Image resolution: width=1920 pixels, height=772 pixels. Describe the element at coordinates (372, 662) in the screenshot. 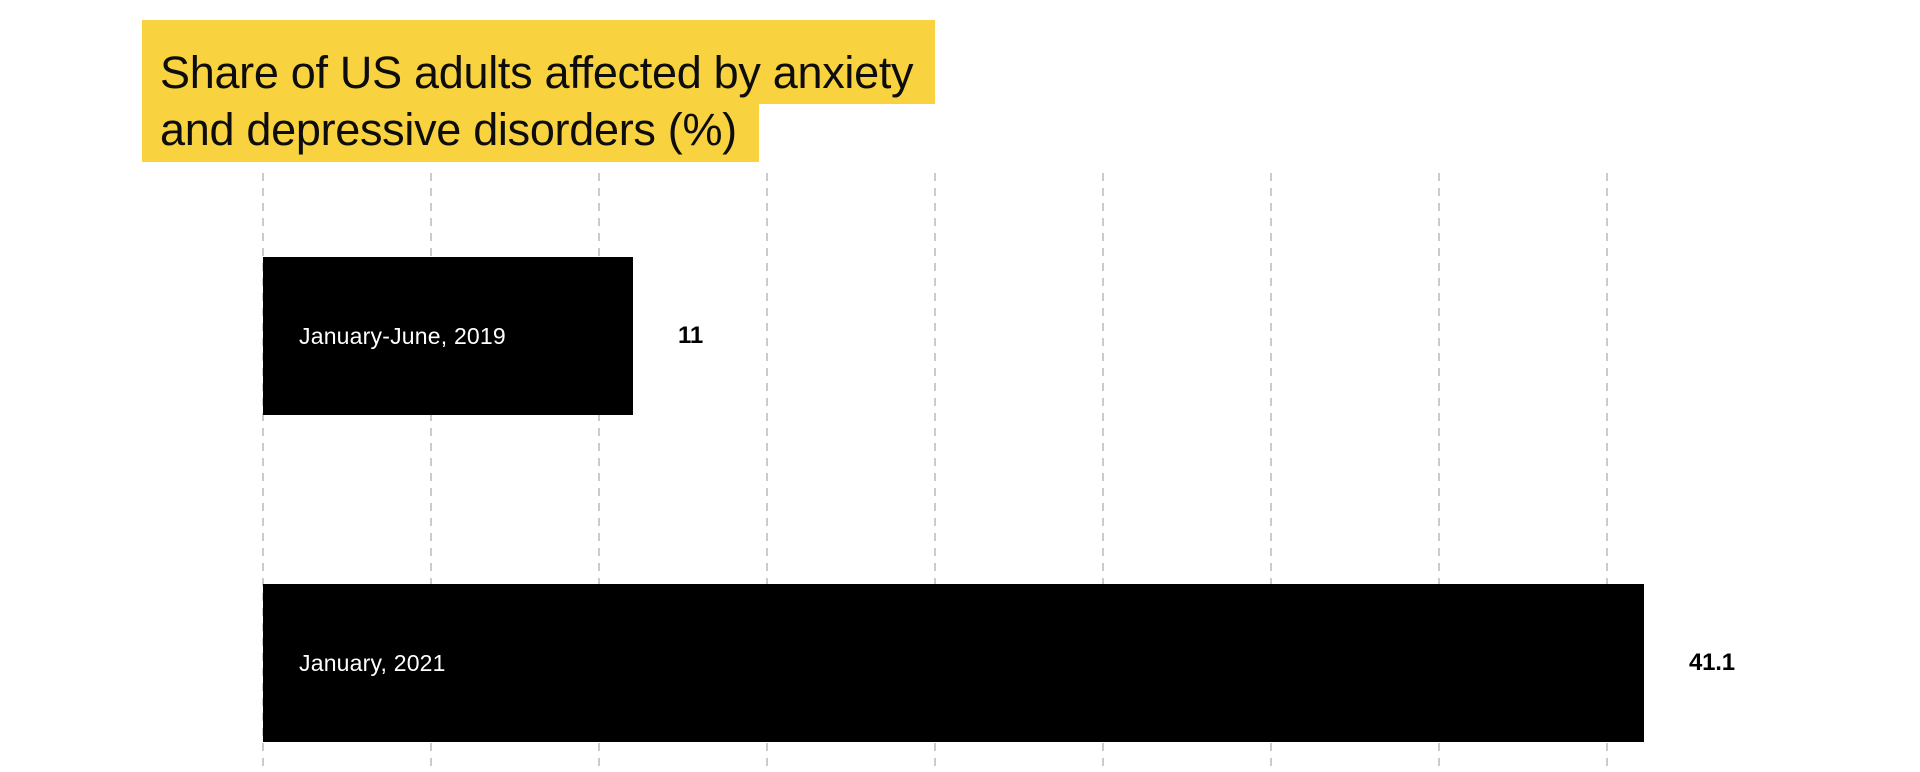

I see `bar-category-label: January, 2021` at that location.